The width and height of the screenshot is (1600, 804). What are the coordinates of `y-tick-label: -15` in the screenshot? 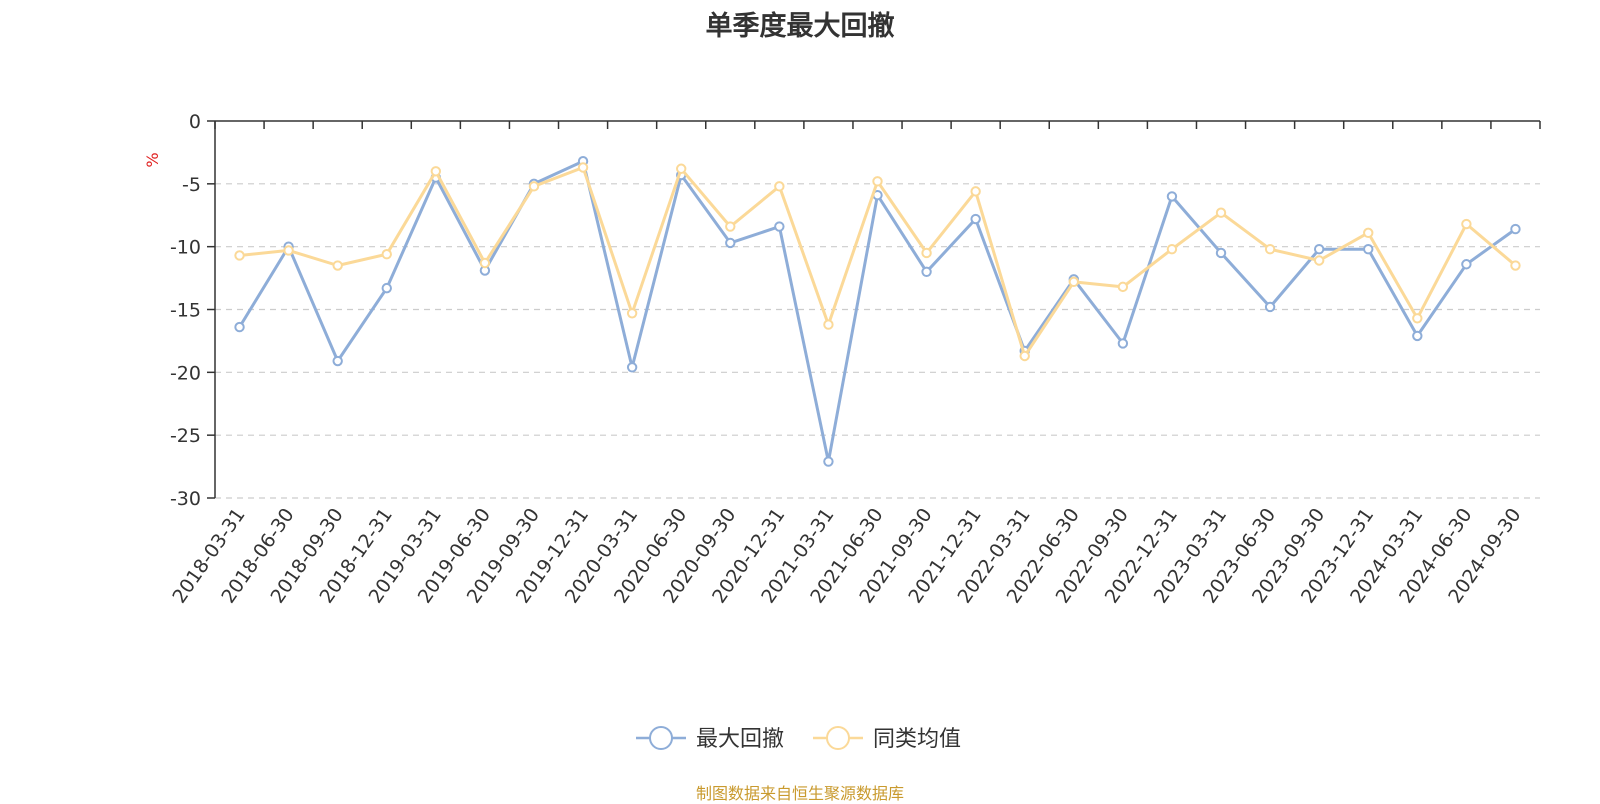 It's located at (185, 311).